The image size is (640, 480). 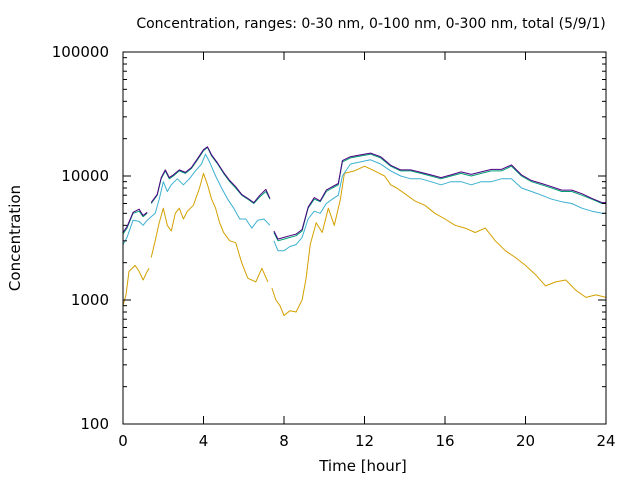 I want to click on x-tick-label: 16, so click(x=444, y=441).